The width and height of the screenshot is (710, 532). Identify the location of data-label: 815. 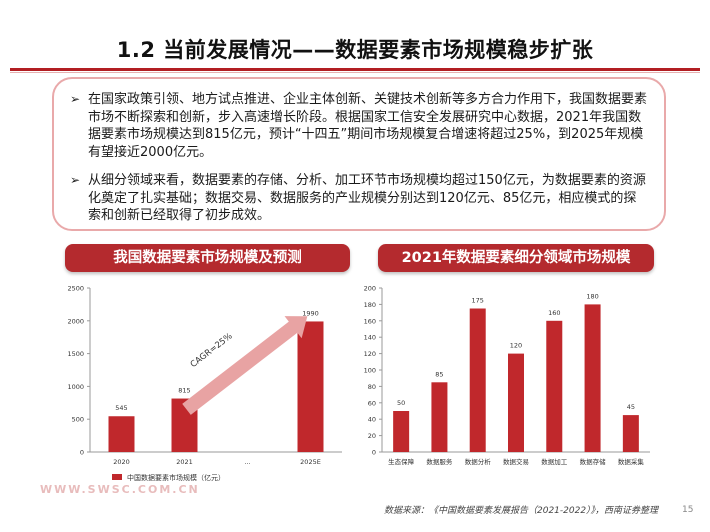
(184, 391).